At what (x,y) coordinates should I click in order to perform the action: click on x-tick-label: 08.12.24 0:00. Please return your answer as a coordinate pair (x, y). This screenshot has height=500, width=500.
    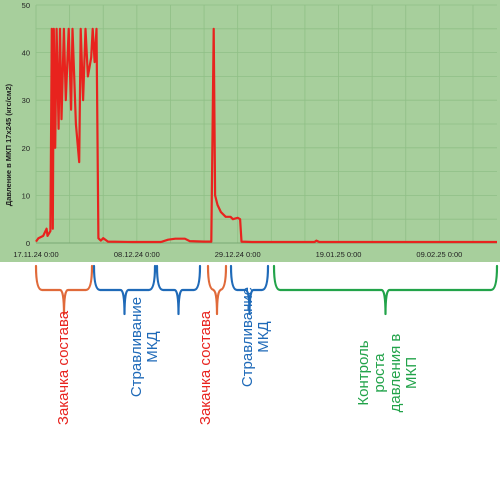
    Looking at the image, I should click on (137, 254).